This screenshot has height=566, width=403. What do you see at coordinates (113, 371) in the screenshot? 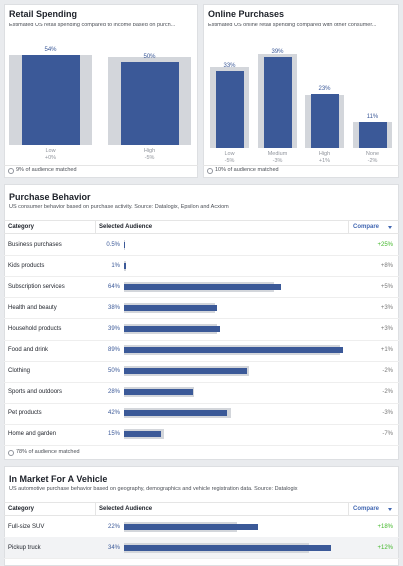
I see `row-value-label: 50%` at bounding box center [113, 371].